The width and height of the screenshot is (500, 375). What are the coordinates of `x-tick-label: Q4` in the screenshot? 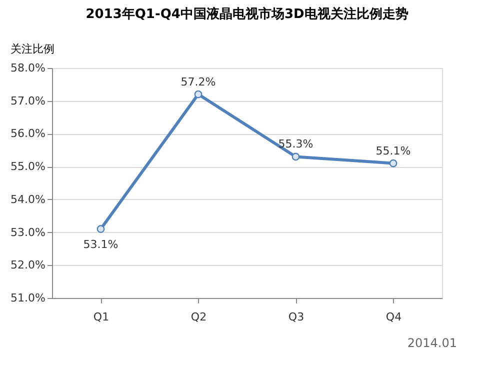 It's located at (394, 317).